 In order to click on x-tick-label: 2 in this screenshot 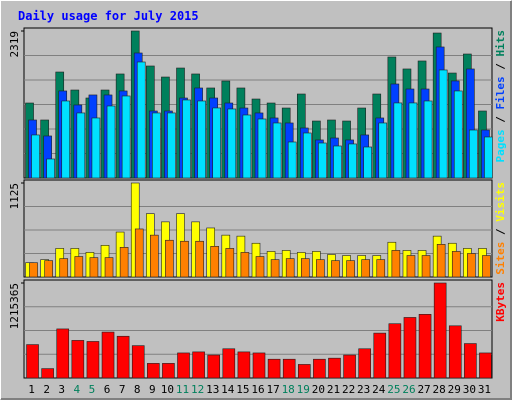, I will do `click(46, 389)`.